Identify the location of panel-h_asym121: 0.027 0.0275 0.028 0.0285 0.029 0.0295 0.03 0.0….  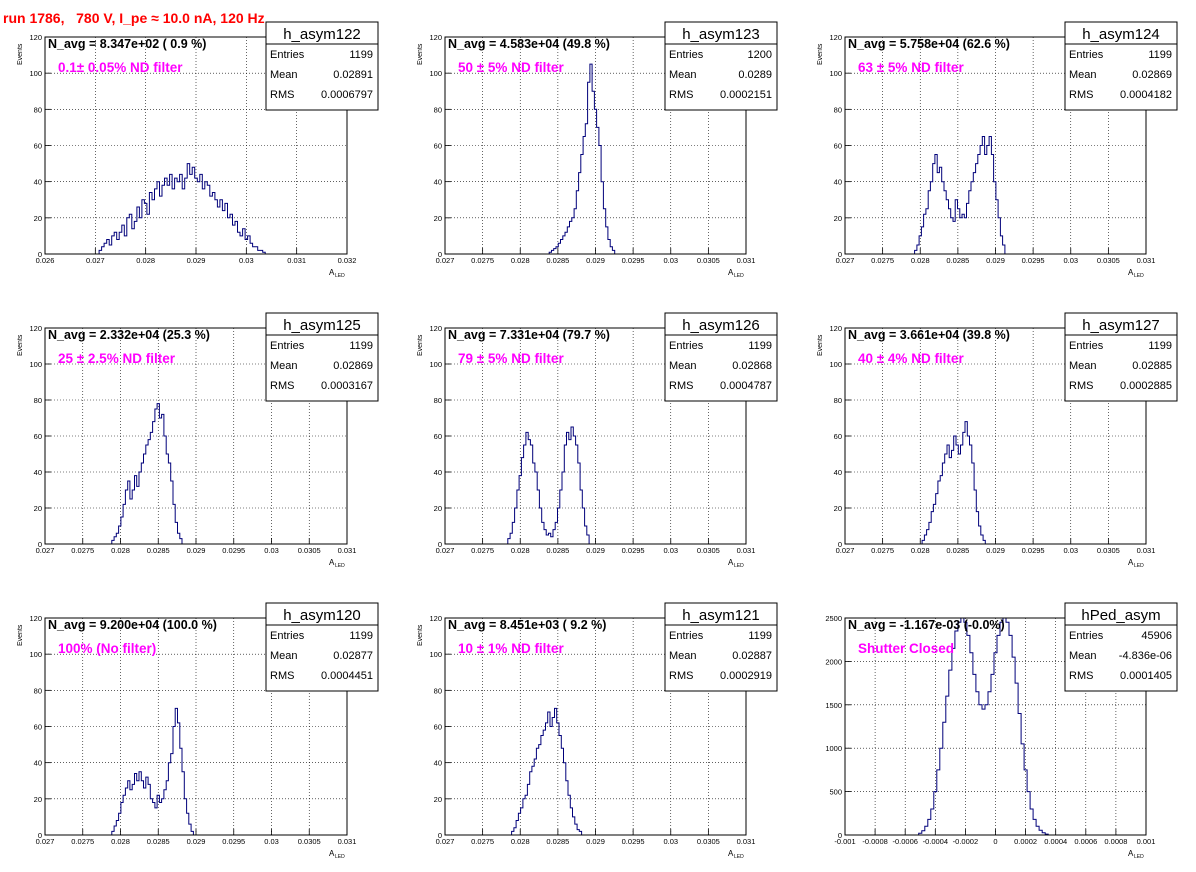
(597, 731).